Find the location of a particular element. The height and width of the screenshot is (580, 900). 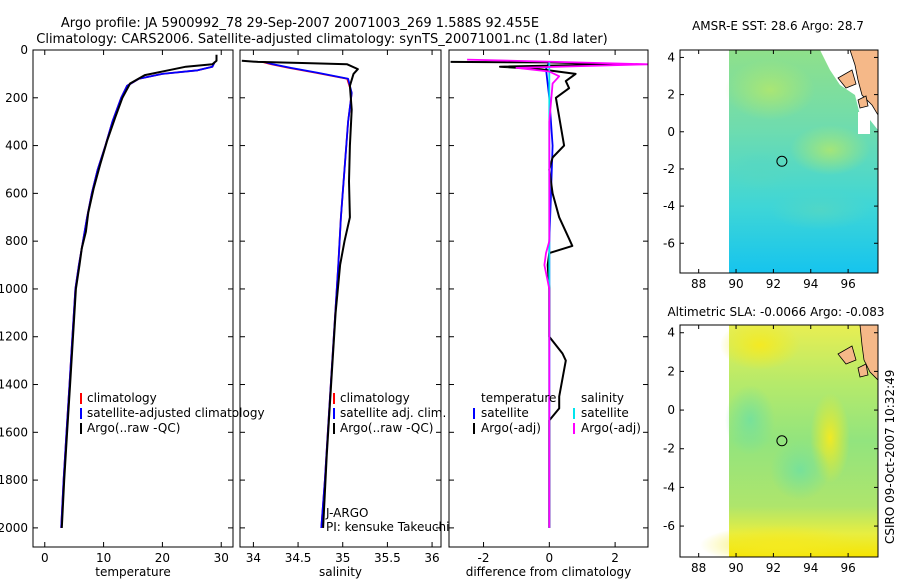

legend-heading-temperature: temperature is located at coordinates (518, 398).